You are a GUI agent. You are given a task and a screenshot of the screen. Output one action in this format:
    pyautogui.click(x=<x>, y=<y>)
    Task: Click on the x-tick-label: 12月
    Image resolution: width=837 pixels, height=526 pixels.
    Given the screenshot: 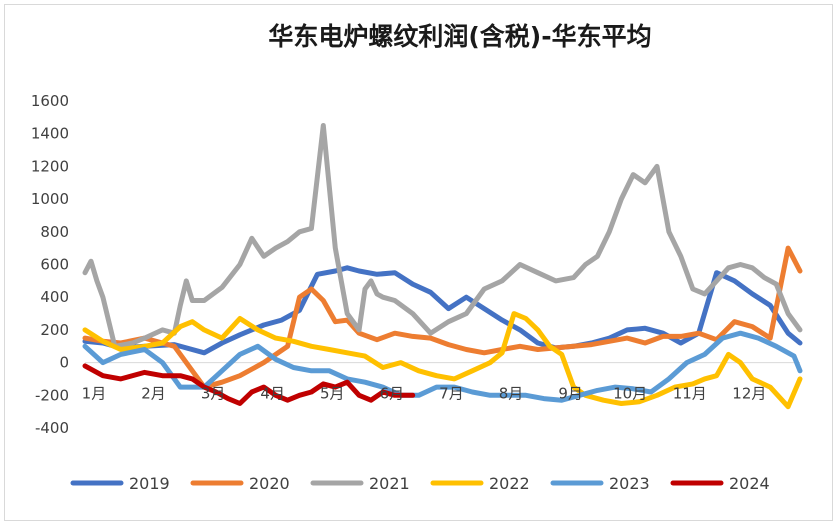 What is the action you would take?
    pyautogui.click(x=749, y=394)
    